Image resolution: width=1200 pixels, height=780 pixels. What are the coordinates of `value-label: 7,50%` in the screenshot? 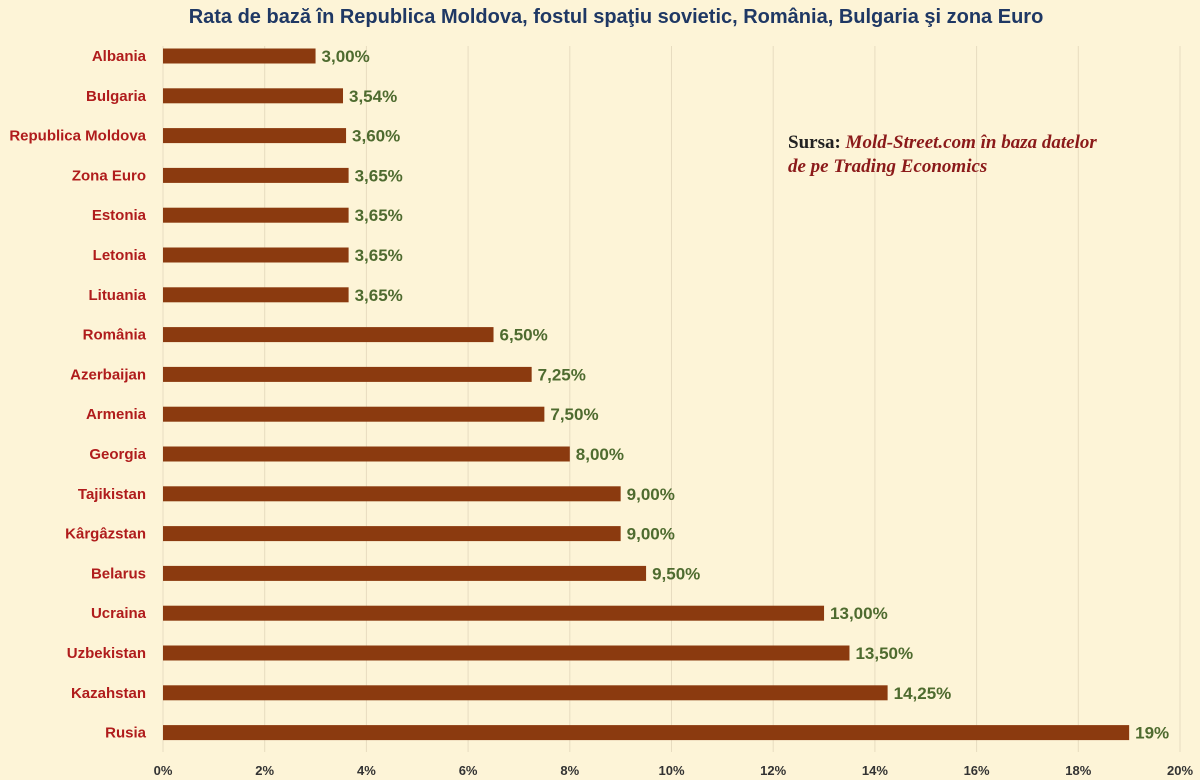 It's located at (574, 414).